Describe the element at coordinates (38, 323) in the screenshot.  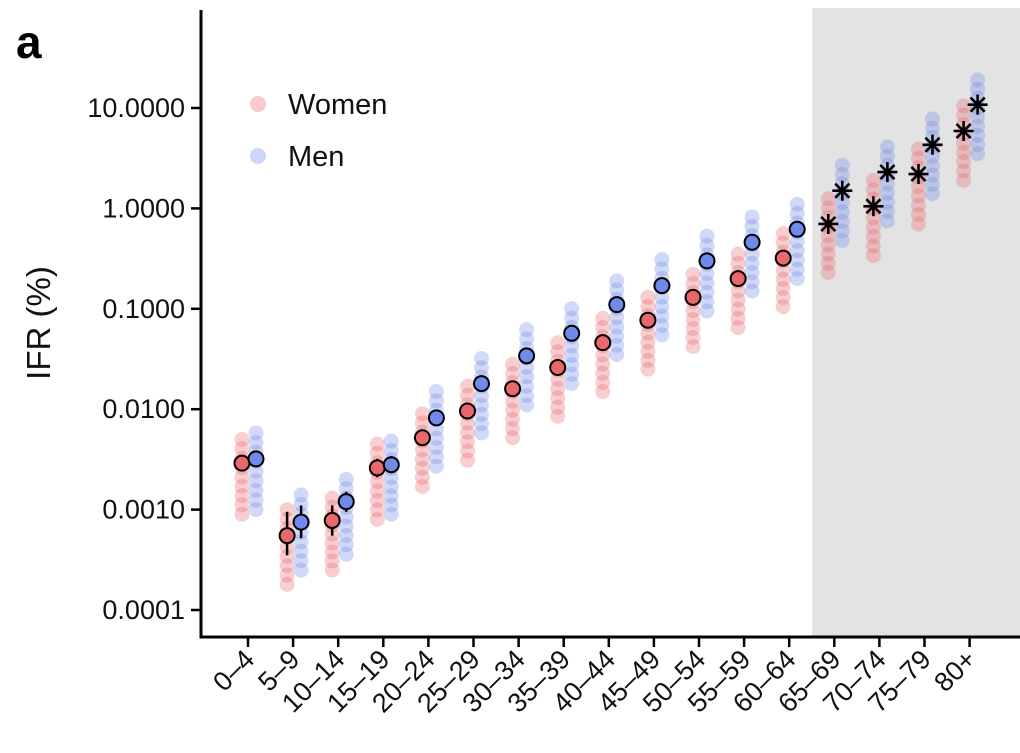
I see `y-axis-title: IFR (%)` at that location.